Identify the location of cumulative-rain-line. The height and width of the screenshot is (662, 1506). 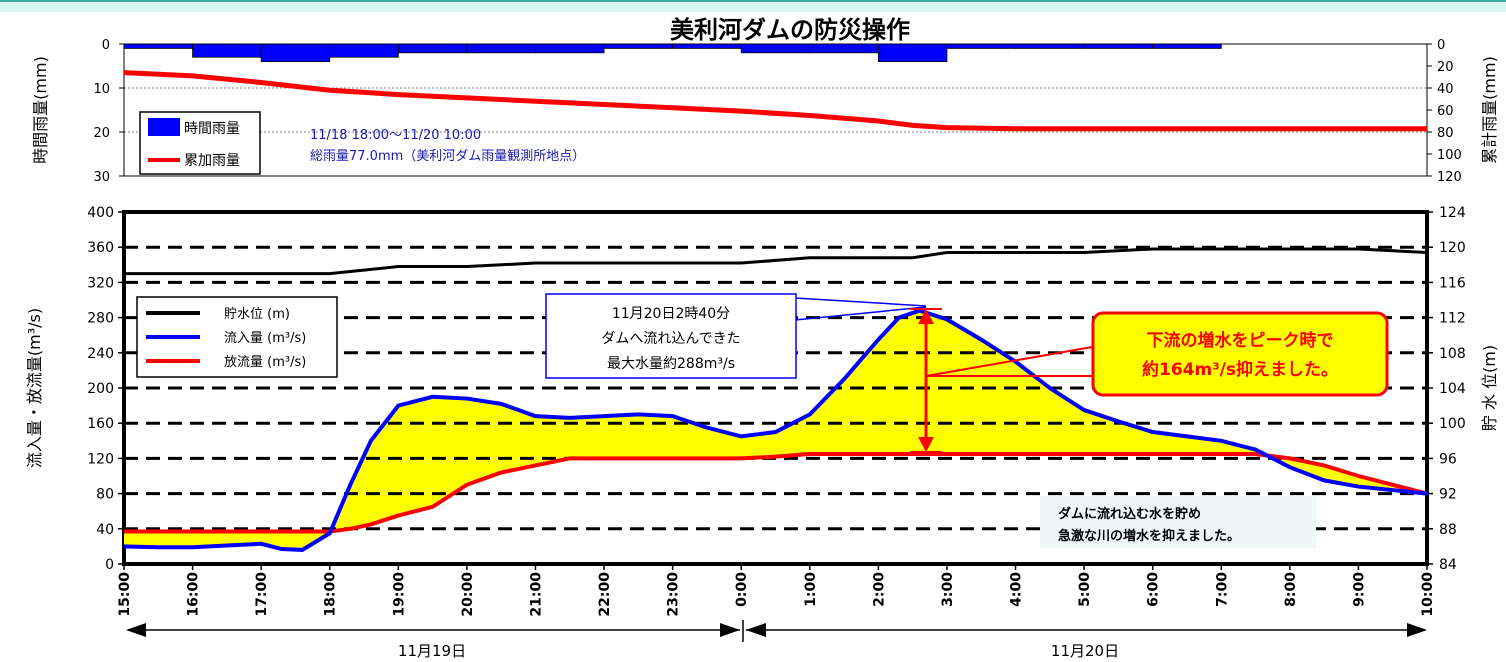
(775, 101).